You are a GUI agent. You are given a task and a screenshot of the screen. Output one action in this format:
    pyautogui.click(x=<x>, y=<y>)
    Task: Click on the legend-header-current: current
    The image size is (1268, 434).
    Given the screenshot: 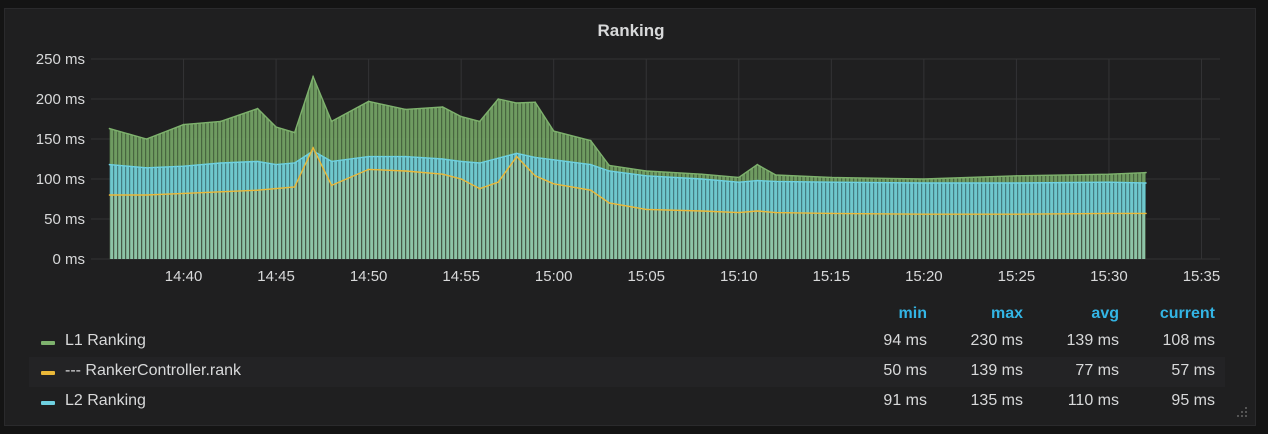 What is the action you would take?
    pyautogui.click(x=1187, y=313)
    